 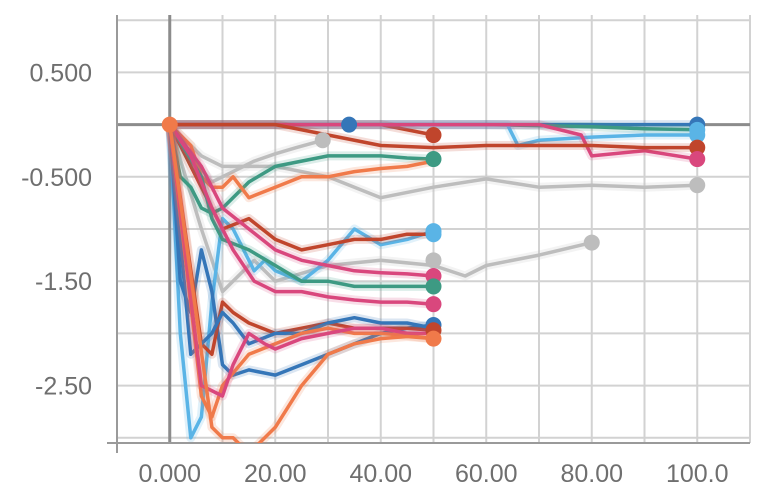 What do you see at coordinates (275, 474) in the screenshot?
I see `x-tick-label: 20.00` at bounding box center [275, 474].